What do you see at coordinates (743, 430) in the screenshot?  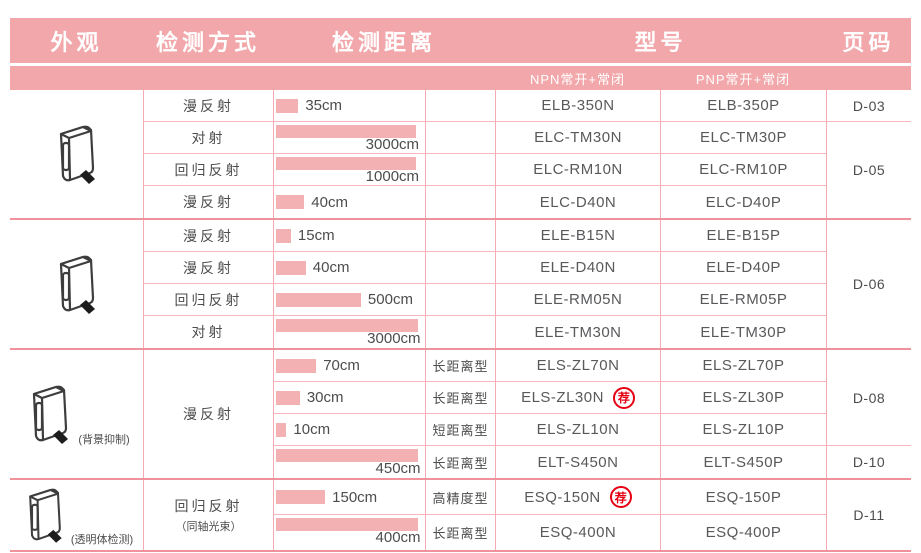 I see `pnp-model-cell: ELS-ZL10P` at bounding box center [743, 430].